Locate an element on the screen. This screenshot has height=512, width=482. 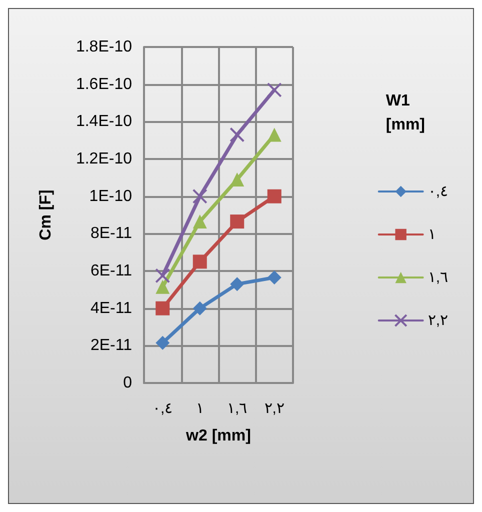
legend-title: W1 [mm] is located at coordinates (405, 113).